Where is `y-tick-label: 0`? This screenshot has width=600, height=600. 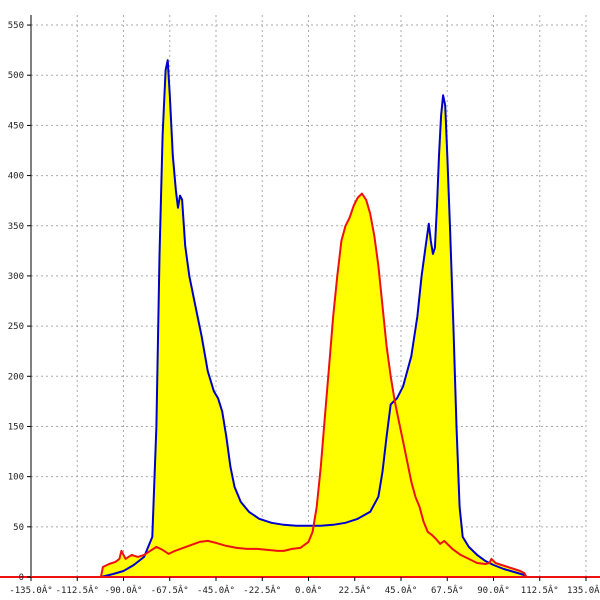
y-tick-label: 0 is located at coordinates (21, 578).